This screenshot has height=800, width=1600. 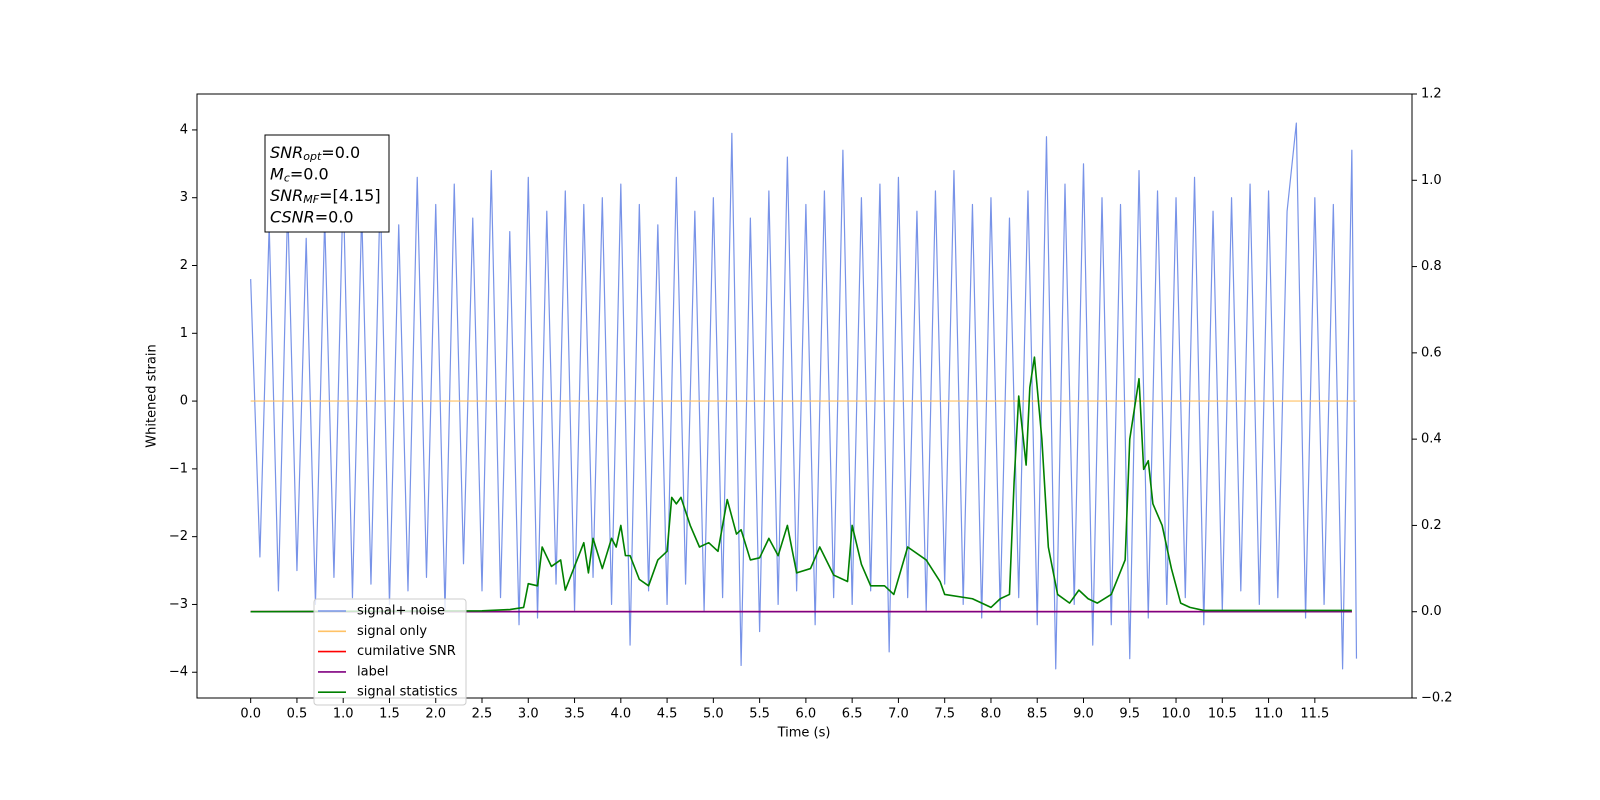 I want to click on y-axis-label: Whitened strain, so click(x=152, y=395).